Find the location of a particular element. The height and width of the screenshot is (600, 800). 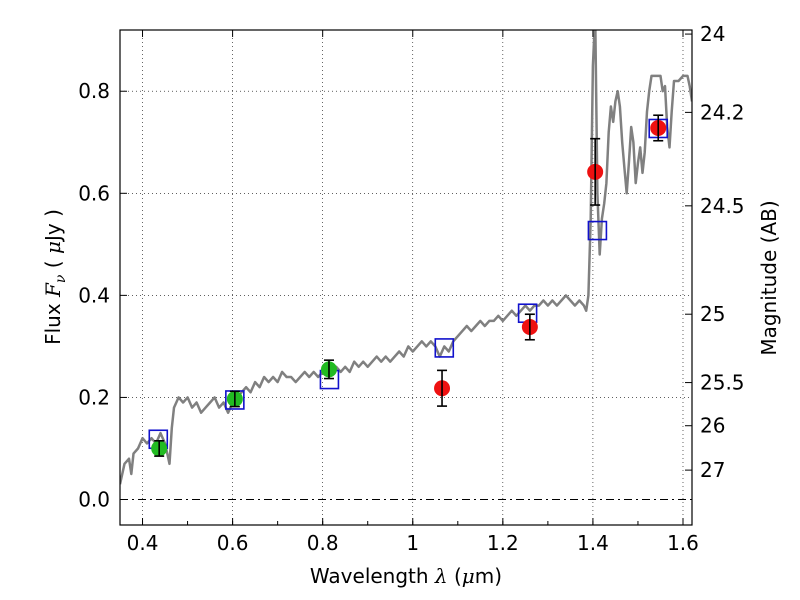

y-tick-label: 0.2 is located at coordinates (94, 397).